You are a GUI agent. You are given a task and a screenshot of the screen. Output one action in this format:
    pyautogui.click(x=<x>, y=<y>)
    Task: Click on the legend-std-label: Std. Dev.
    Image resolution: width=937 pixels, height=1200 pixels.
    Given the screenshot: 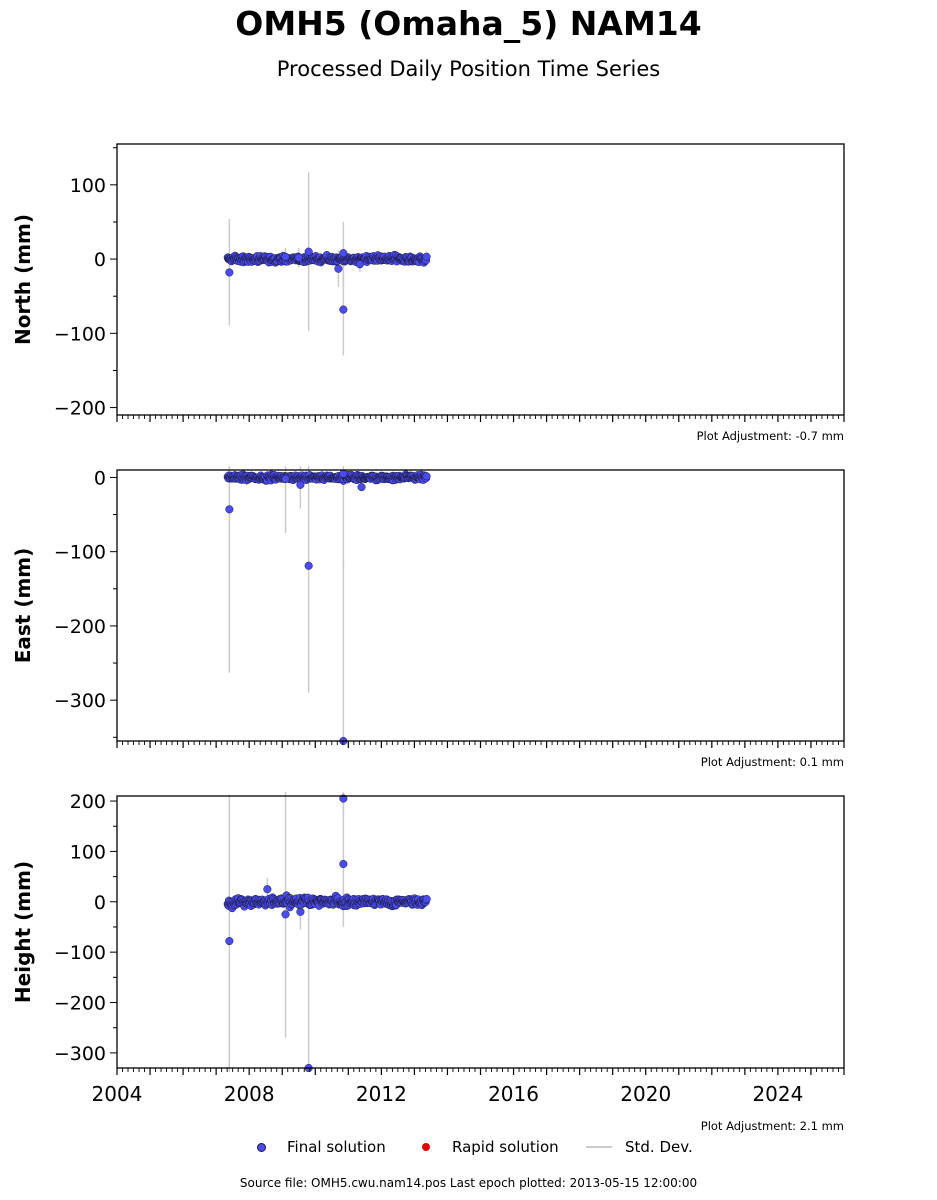 What is the action you would take?
    pyautogui.click(x=659, y=1147)
    